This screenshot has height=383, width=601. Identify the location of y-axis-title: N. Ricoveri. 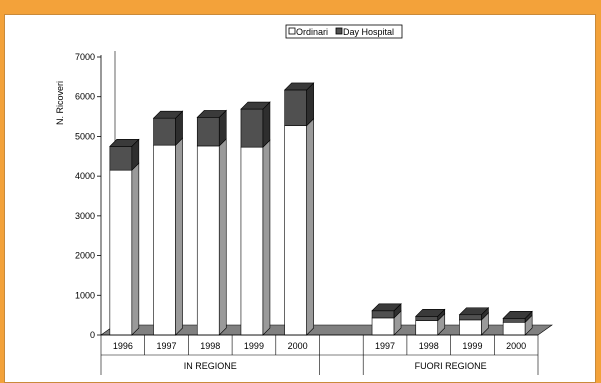
(60, 103).